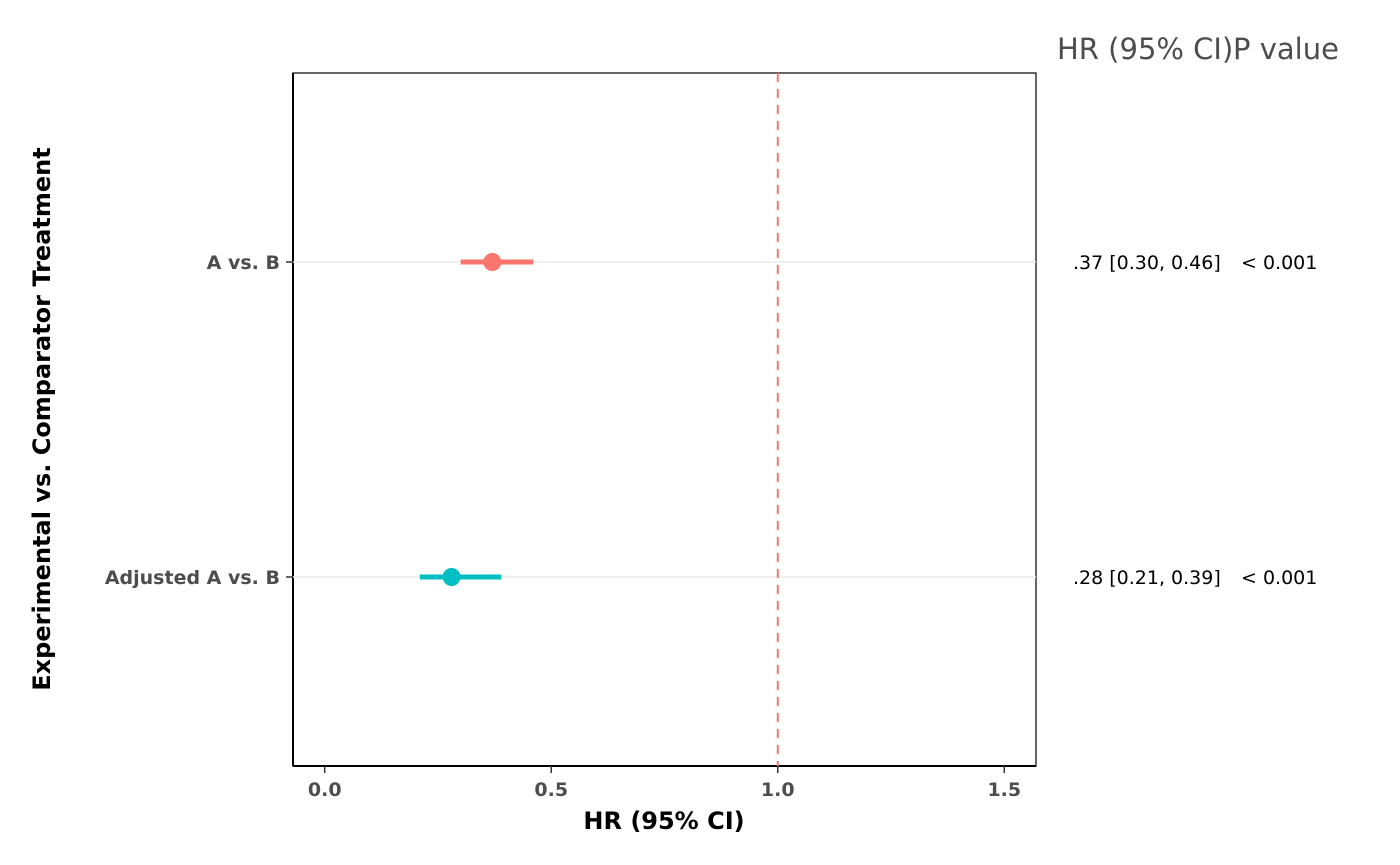  I want to click on row-hr-ci: .37 [0.30, 0.46], so click(1147, 263).